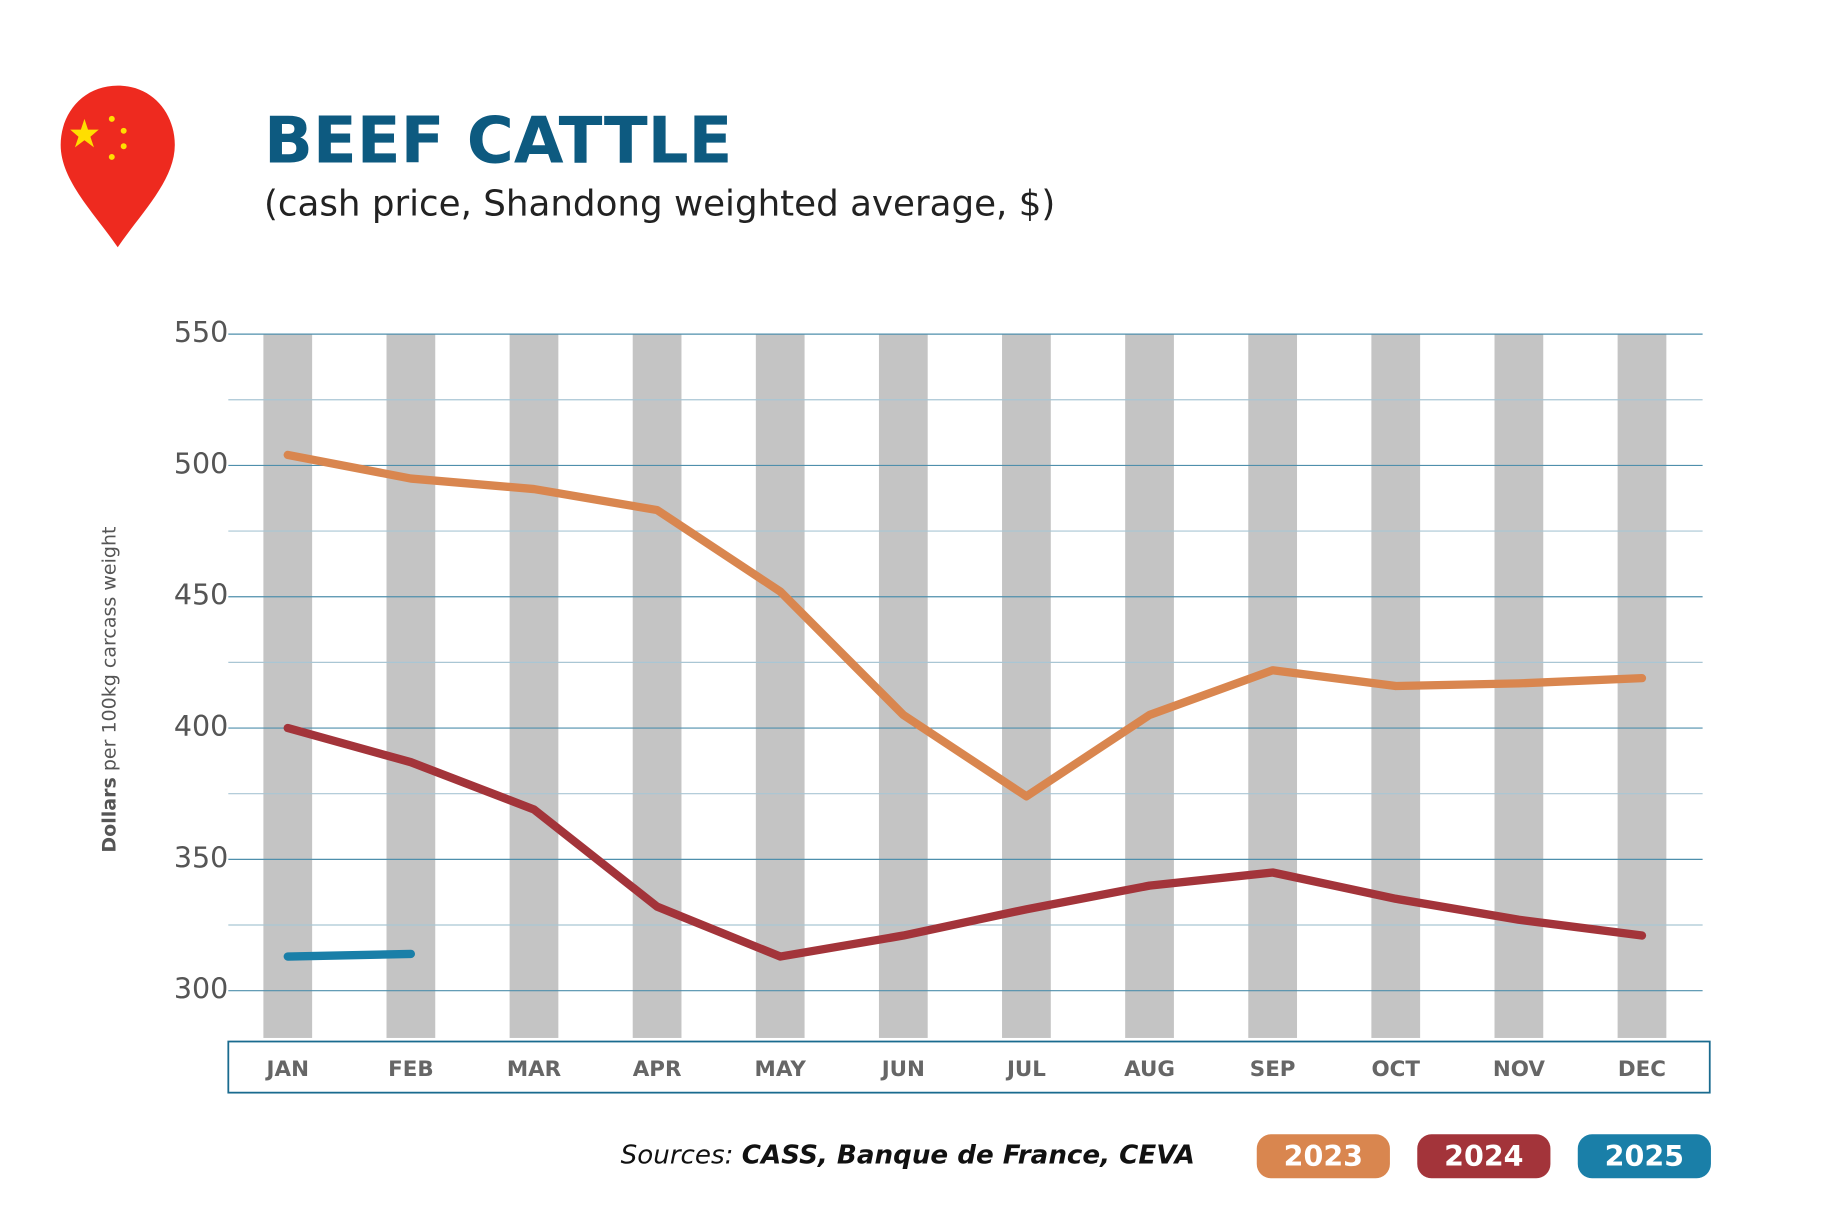  I want to click on x-axis-box, so click(969, 1067).